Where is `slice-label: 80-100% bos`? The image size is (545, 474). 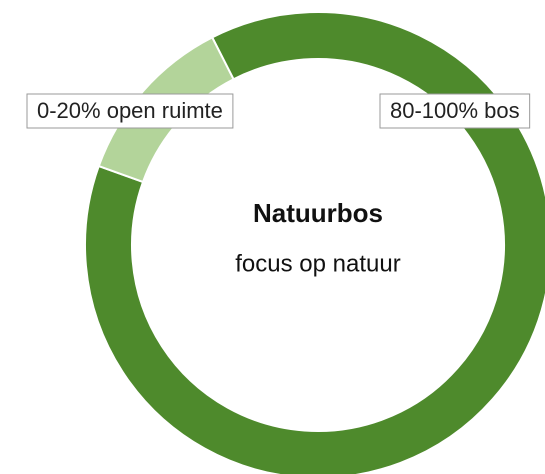 slice-label: 80-100% bos is located at coordinates (455, 110).